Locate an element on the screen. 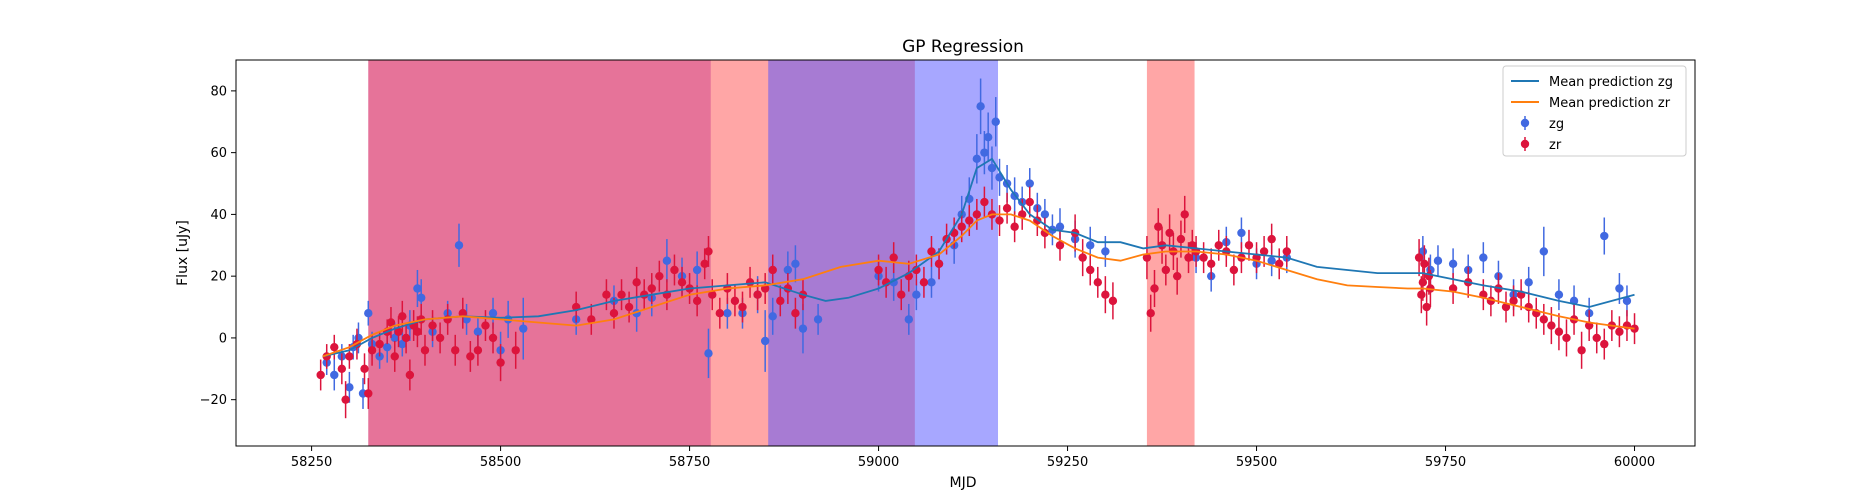  legend: Mean prediction zg Mean prediction zr zg zr is located at coordinates (1594, 111).